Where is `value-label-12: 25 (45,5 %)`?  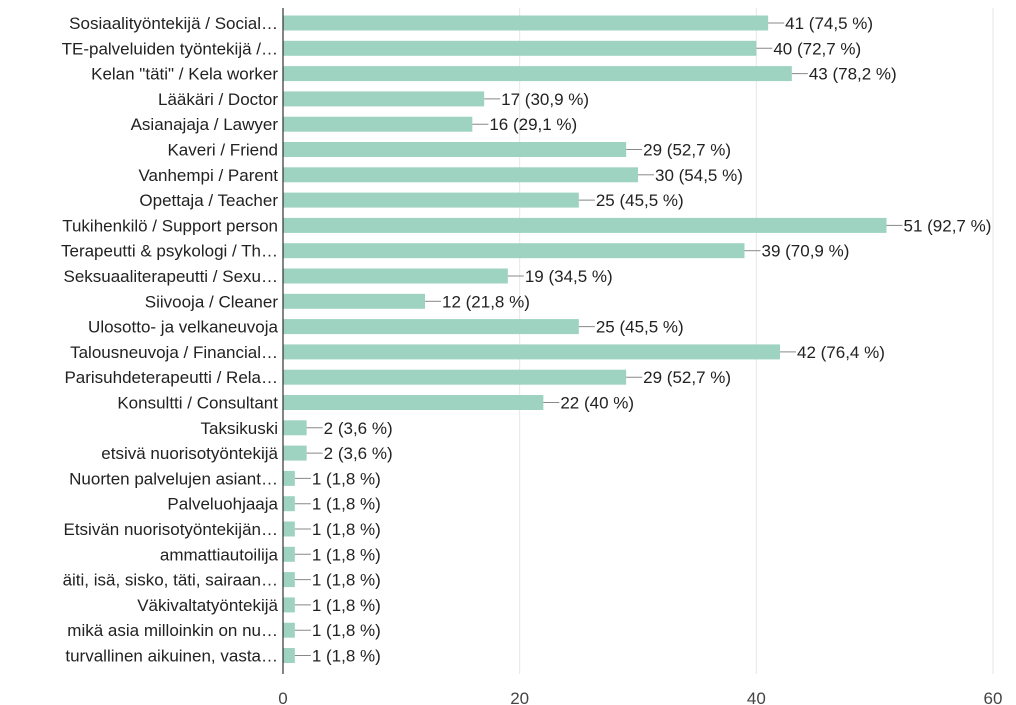
value-label-12: 25 (45,5 %) is located at coordinates (640, 327).